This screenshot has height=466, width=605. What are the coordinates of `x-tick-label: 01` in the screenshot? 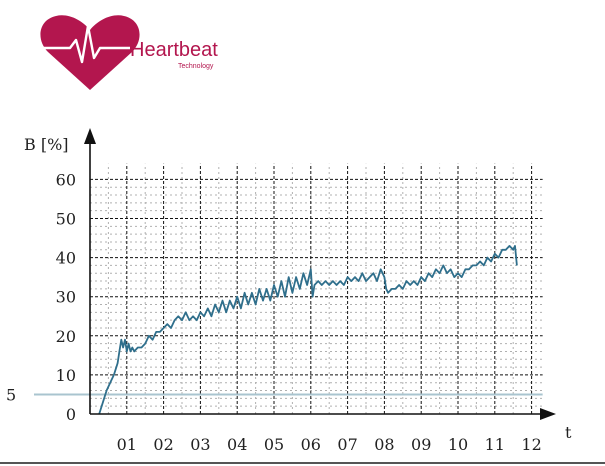 It's located at (127, 444).